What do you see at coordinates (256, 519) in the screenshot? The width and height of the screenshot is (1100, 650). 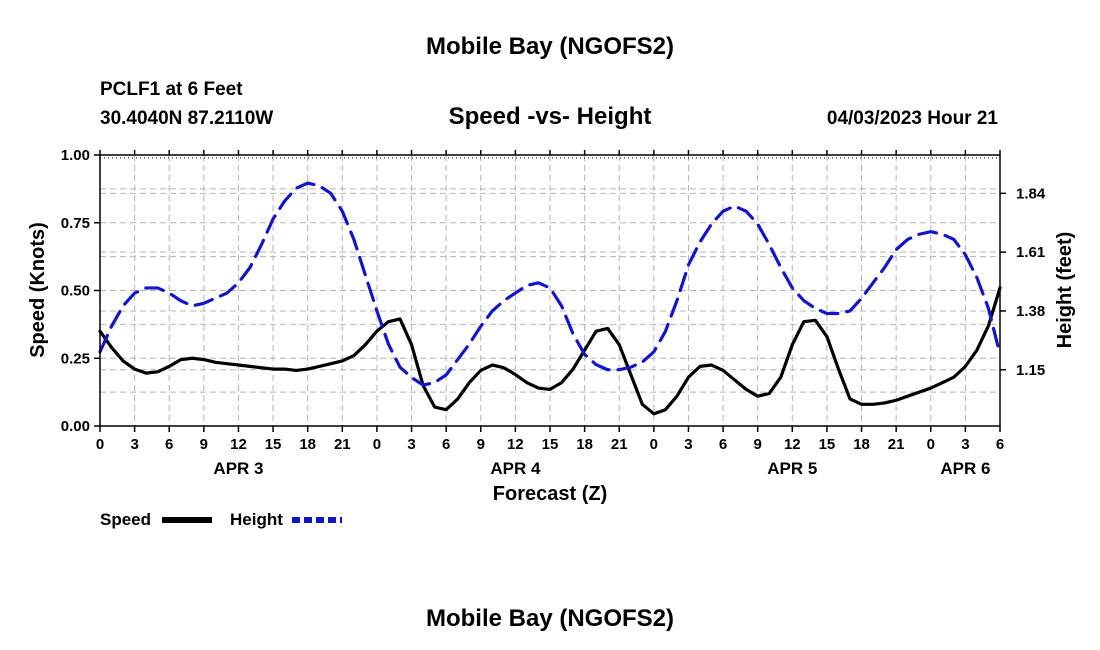 I see `legend-height-label: Height` at bounding box center [256, 519].